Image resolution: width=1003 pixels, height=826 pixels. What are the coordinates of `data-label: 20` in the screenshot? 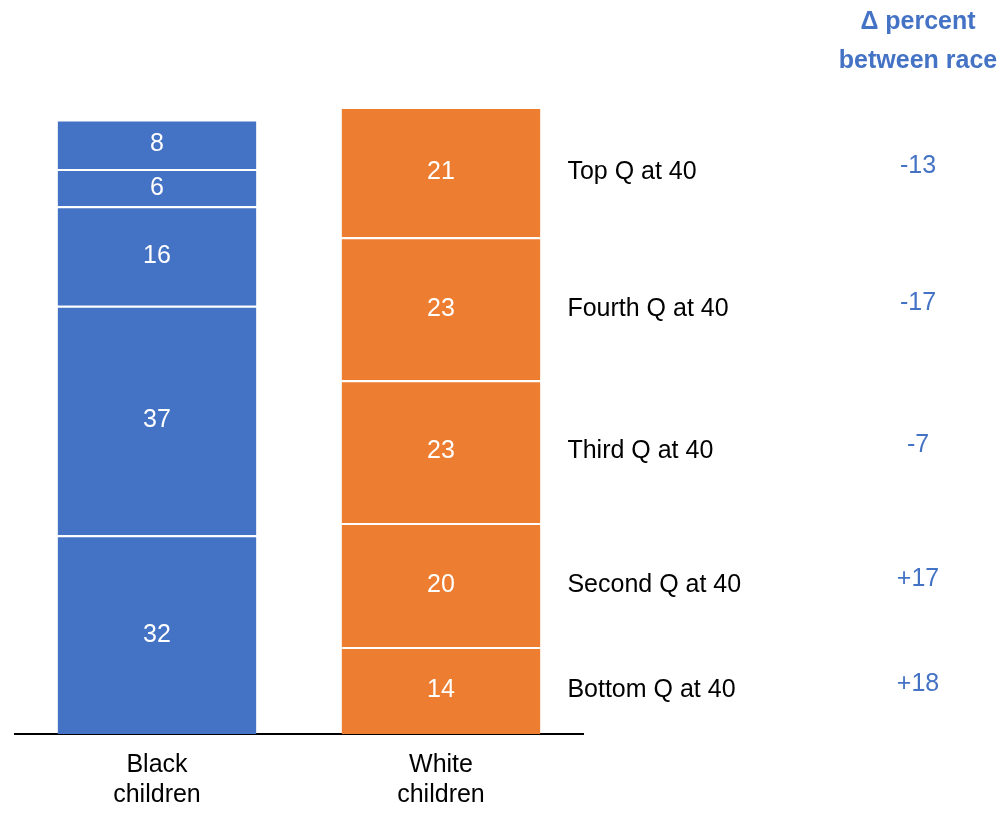 It's located at (441, 582).